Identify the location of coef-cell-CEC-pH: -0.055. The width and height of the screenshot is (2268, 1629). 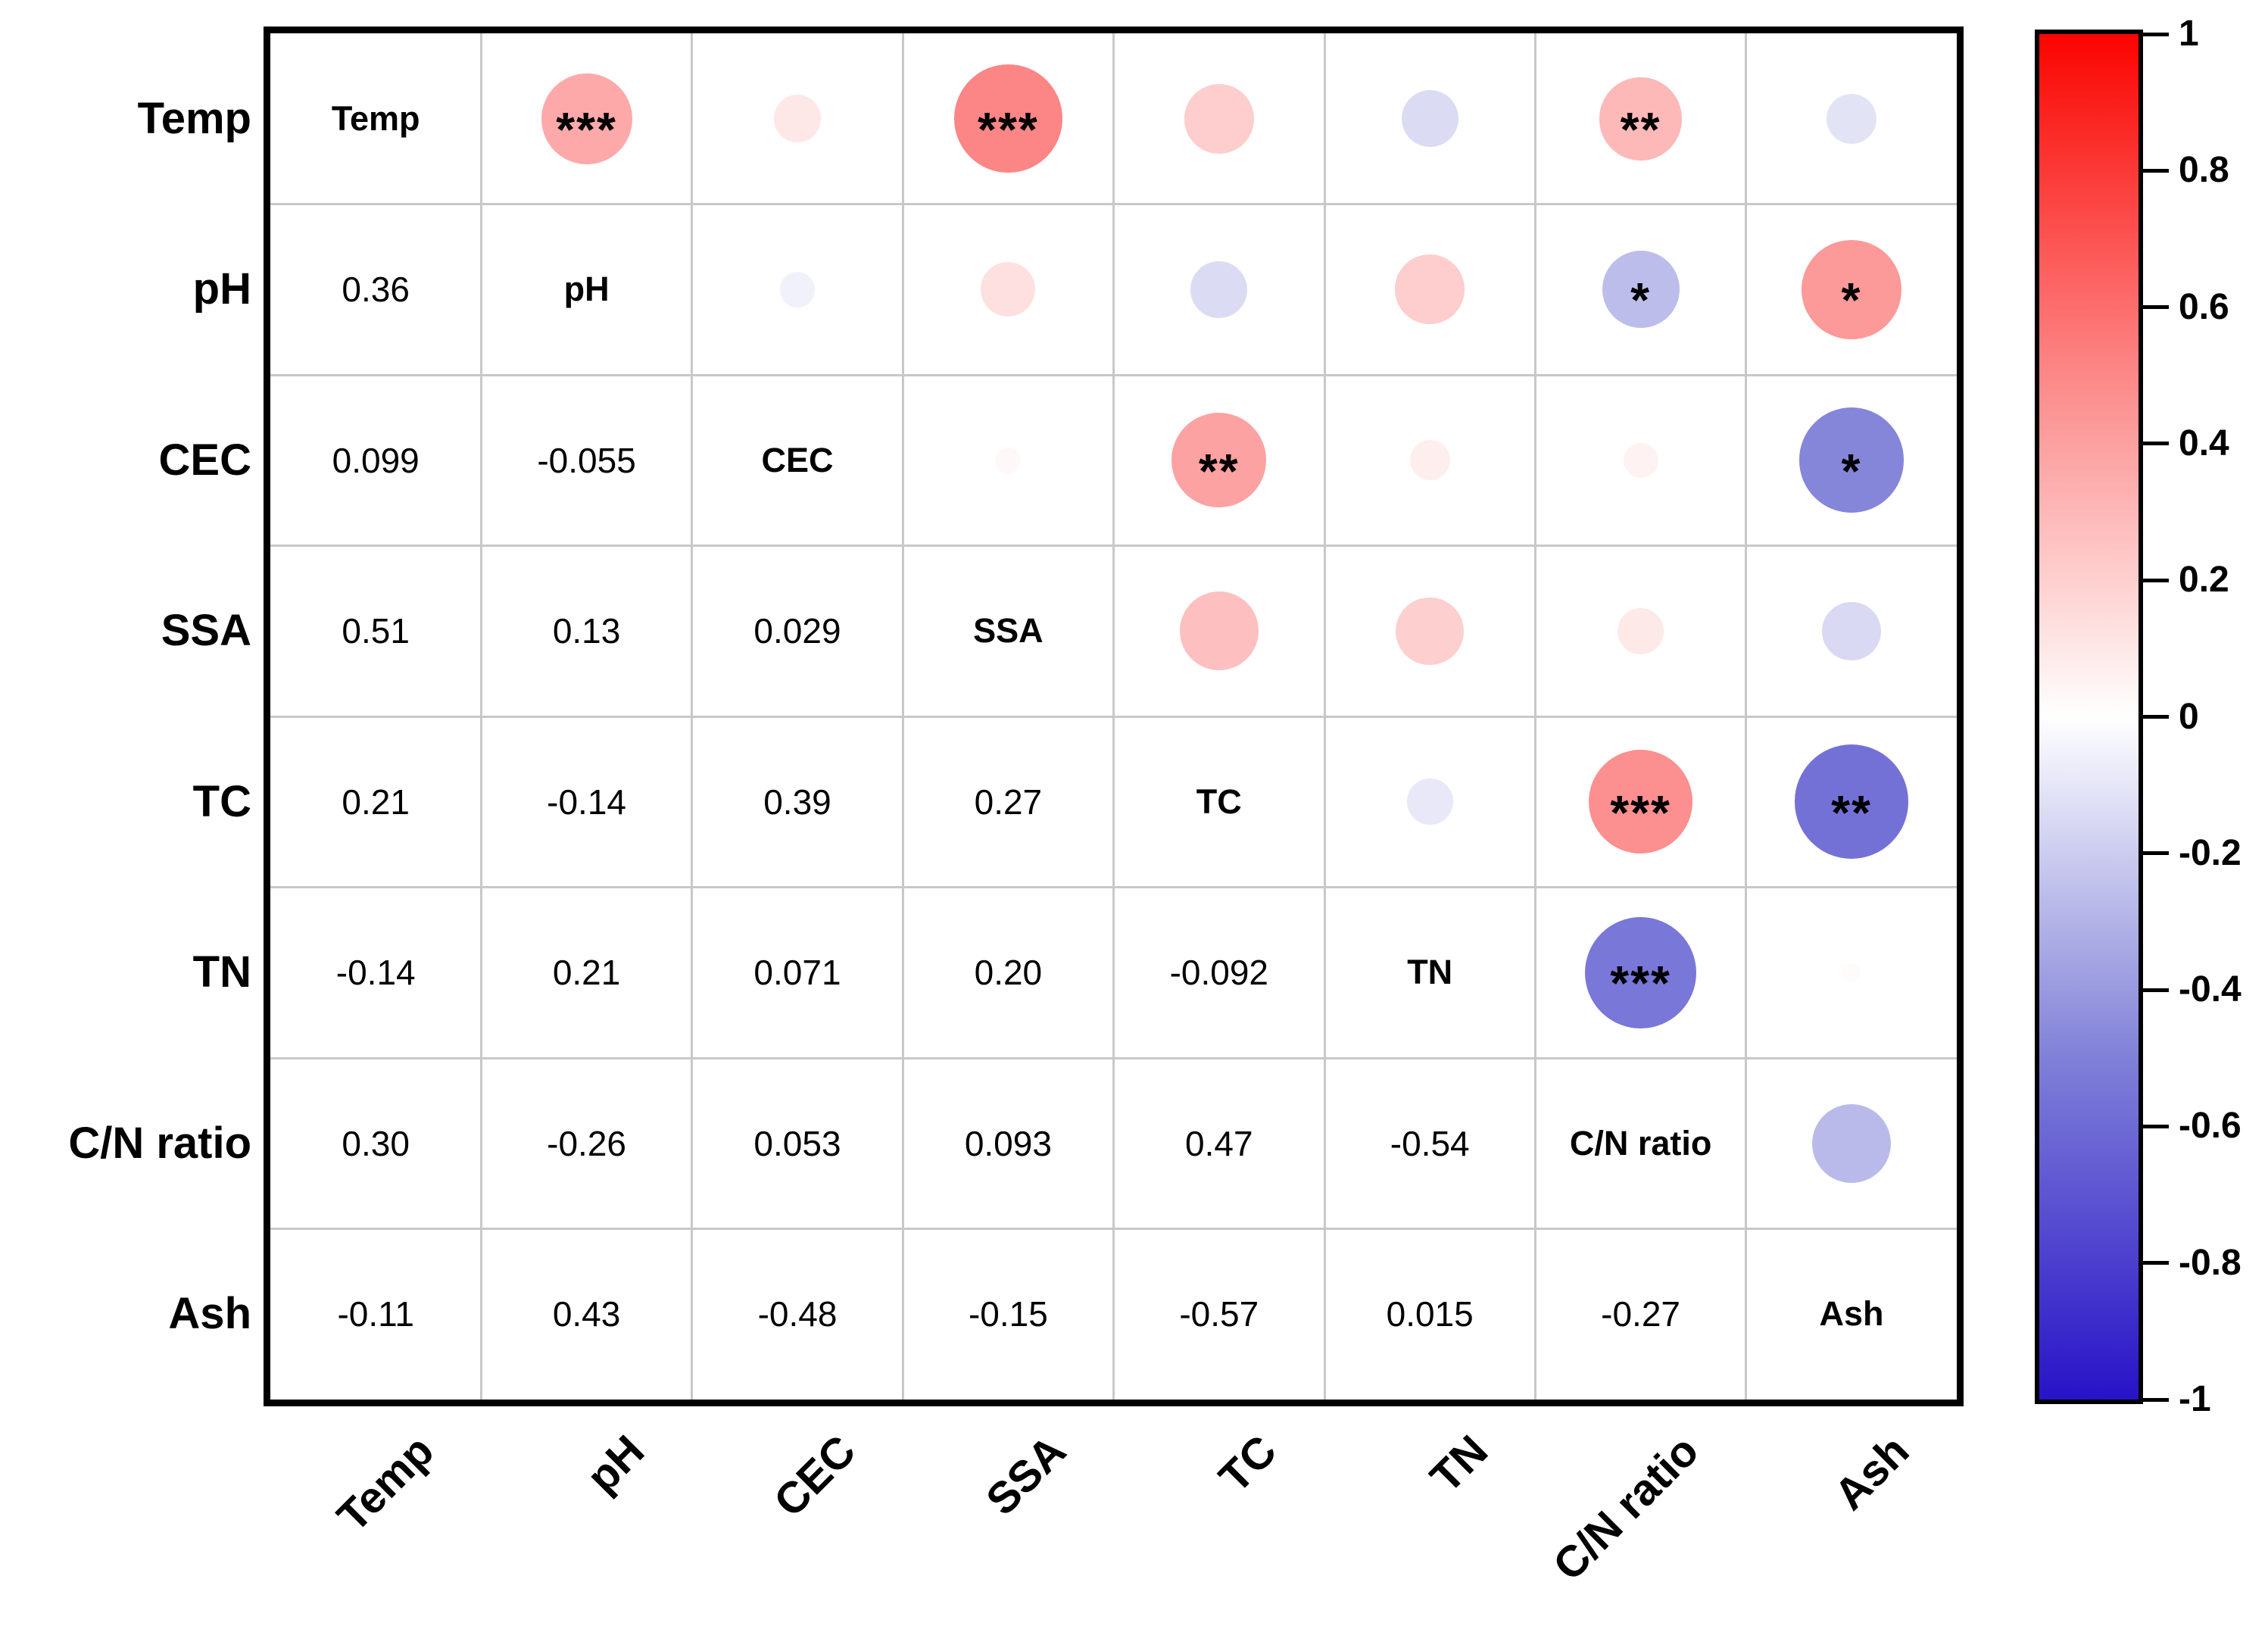
(586, 460).